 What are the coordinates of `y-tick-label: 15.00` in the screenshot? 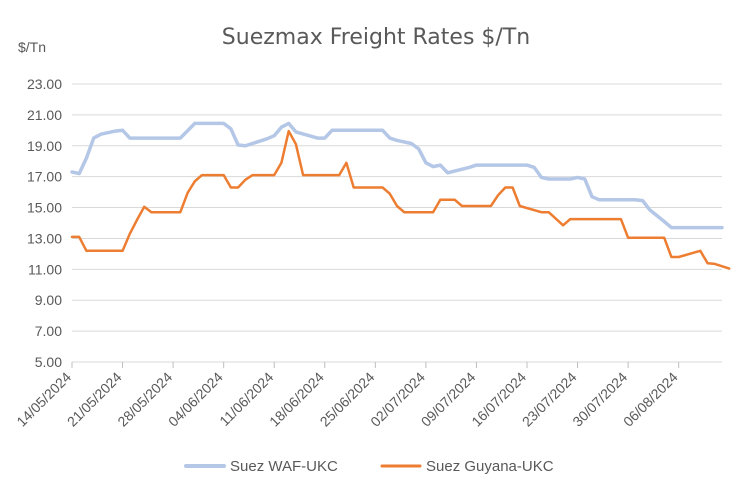 It's located at (44, 208).